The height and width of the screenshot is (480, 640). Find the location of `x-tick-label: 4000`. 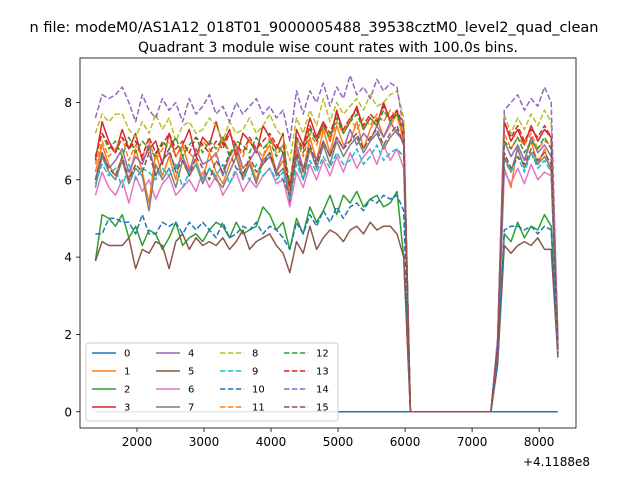

x-tick-label: 4000 is located at coordinates (271, 442).